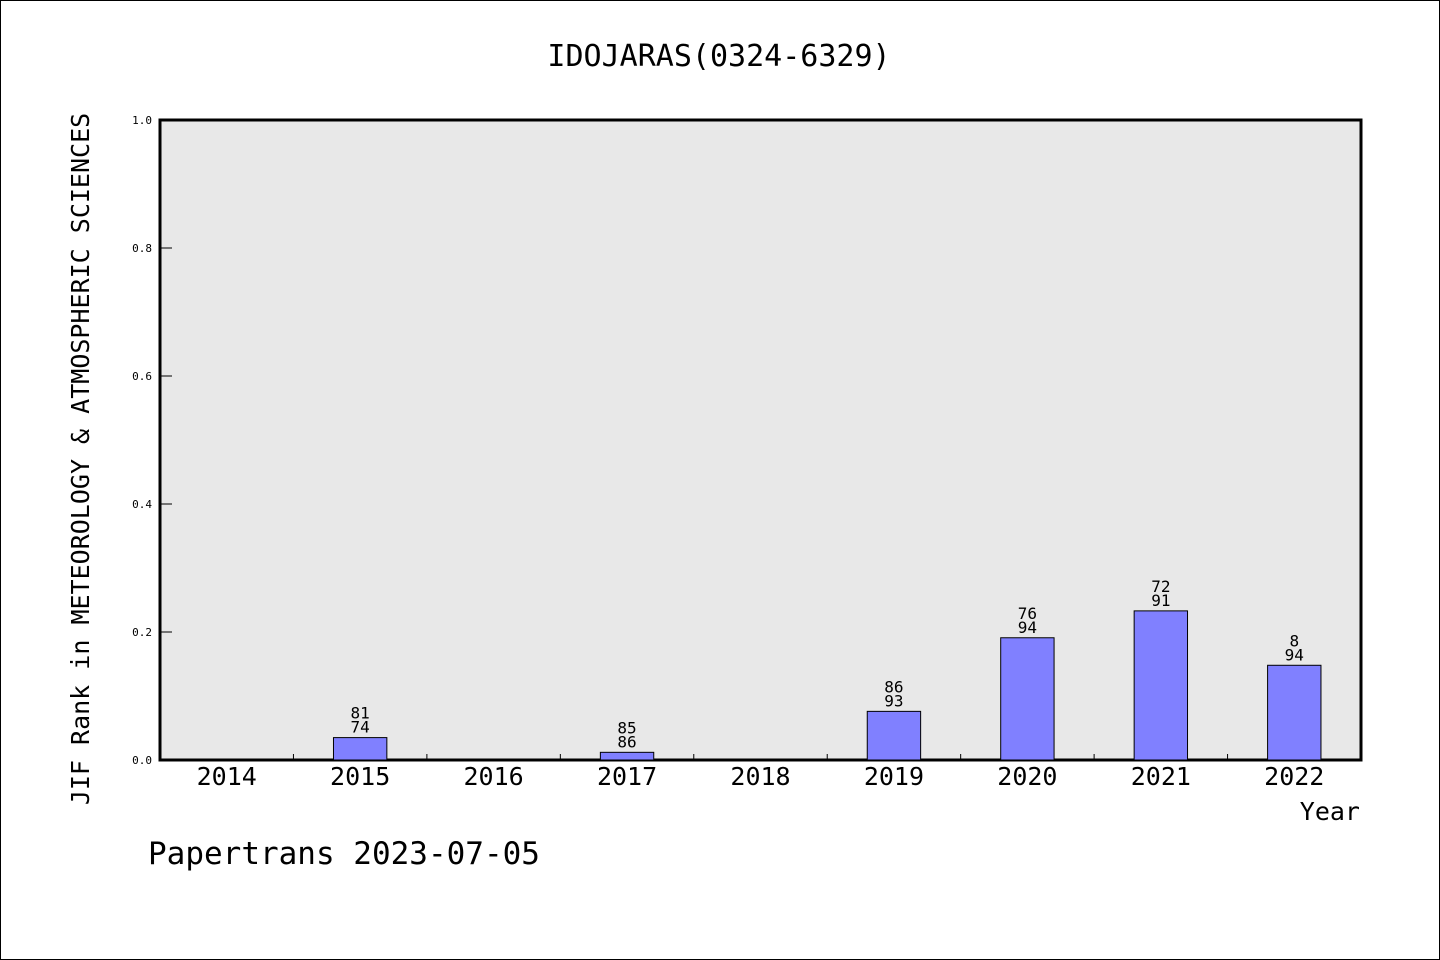  Describe the element at coordinates (894, 735) in the screenshot. I see `bar-2019` at that location.